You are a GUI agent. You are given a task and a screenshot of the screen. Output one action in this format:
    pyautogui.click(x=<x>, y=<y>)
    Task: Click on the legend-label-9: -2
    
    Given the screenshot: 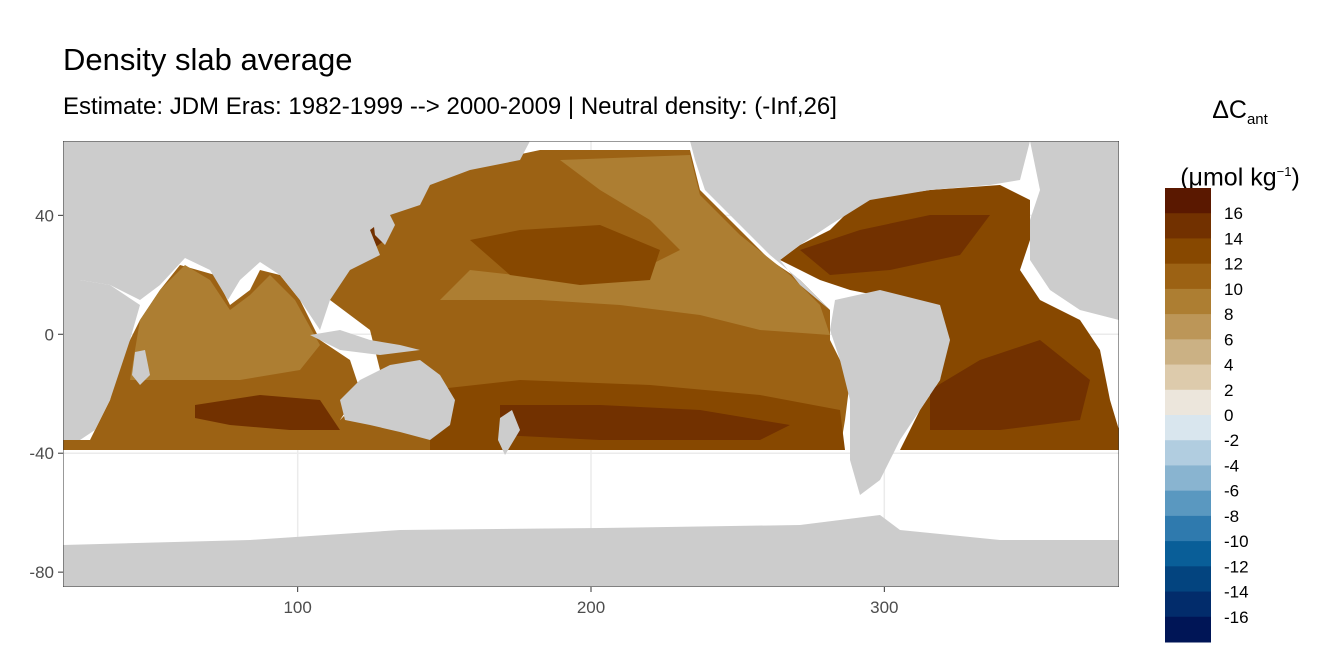 What is the action you would take?
    pyautogui.click(x=1231, y=440)
    